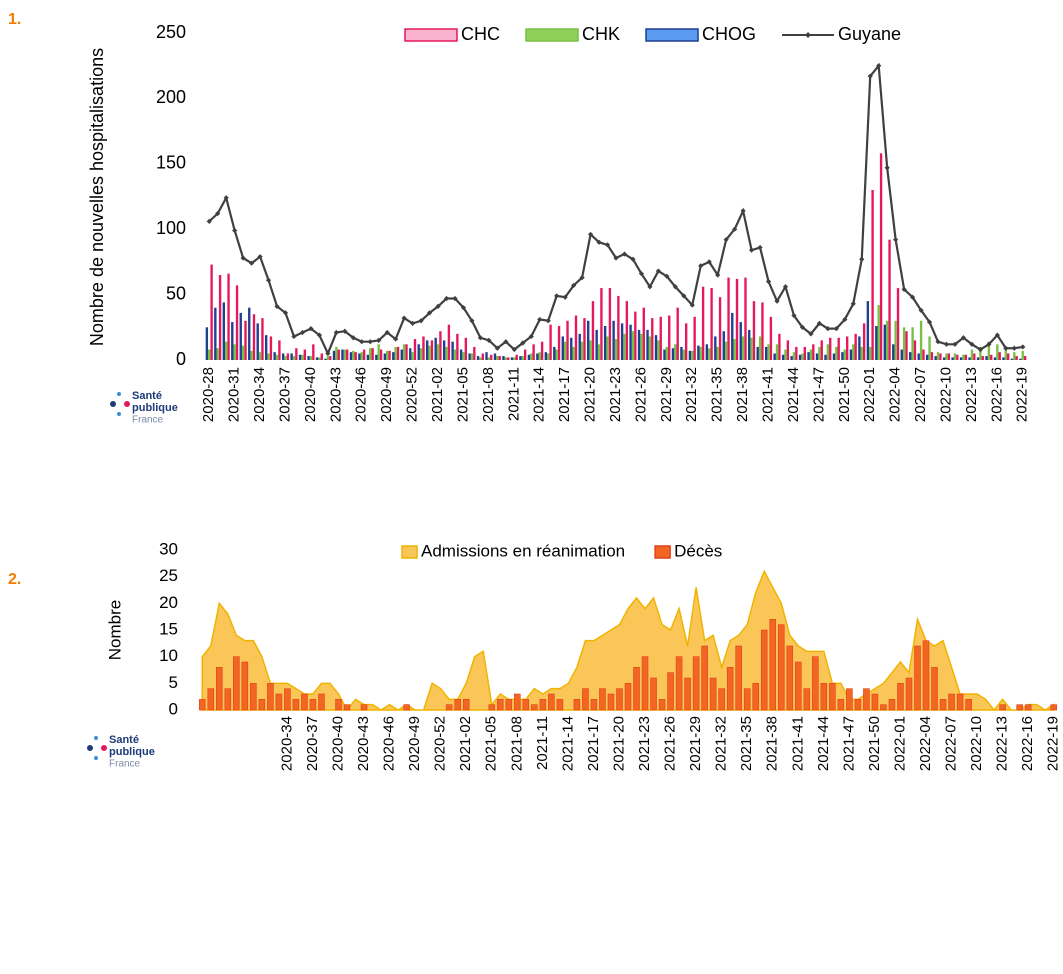  I want to click on y-tick-label: 30, so click(168, 548).